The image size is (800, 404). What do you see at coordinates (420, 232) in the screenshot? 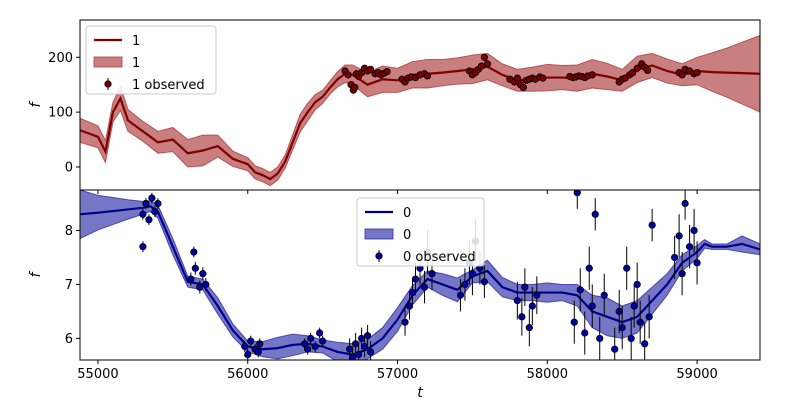
I see `legend: 0 0 0 observed` at bounding box center [420, 232].